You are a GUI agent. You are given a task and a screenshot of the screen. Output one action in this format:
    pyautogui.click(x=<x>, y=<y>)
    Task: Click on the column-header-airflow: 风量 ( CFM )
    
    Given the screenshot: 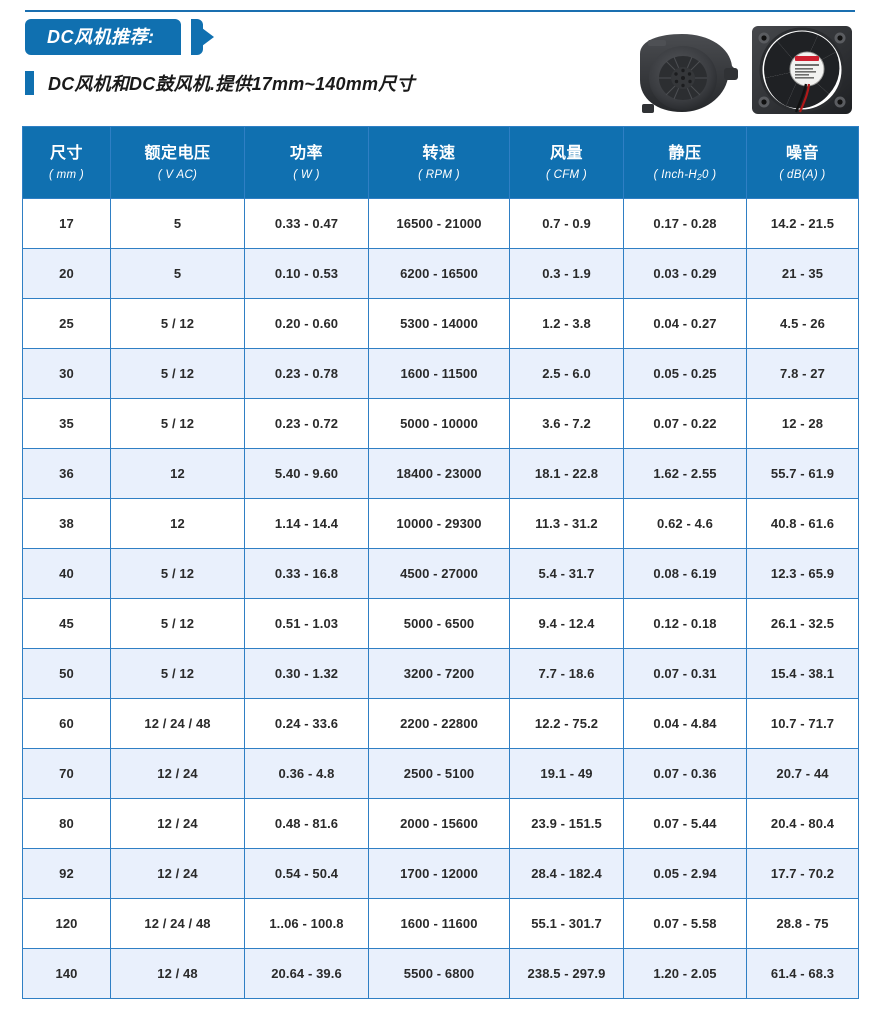 What is the action you would take?
    pyautogui.click(x=566, y=162)
    